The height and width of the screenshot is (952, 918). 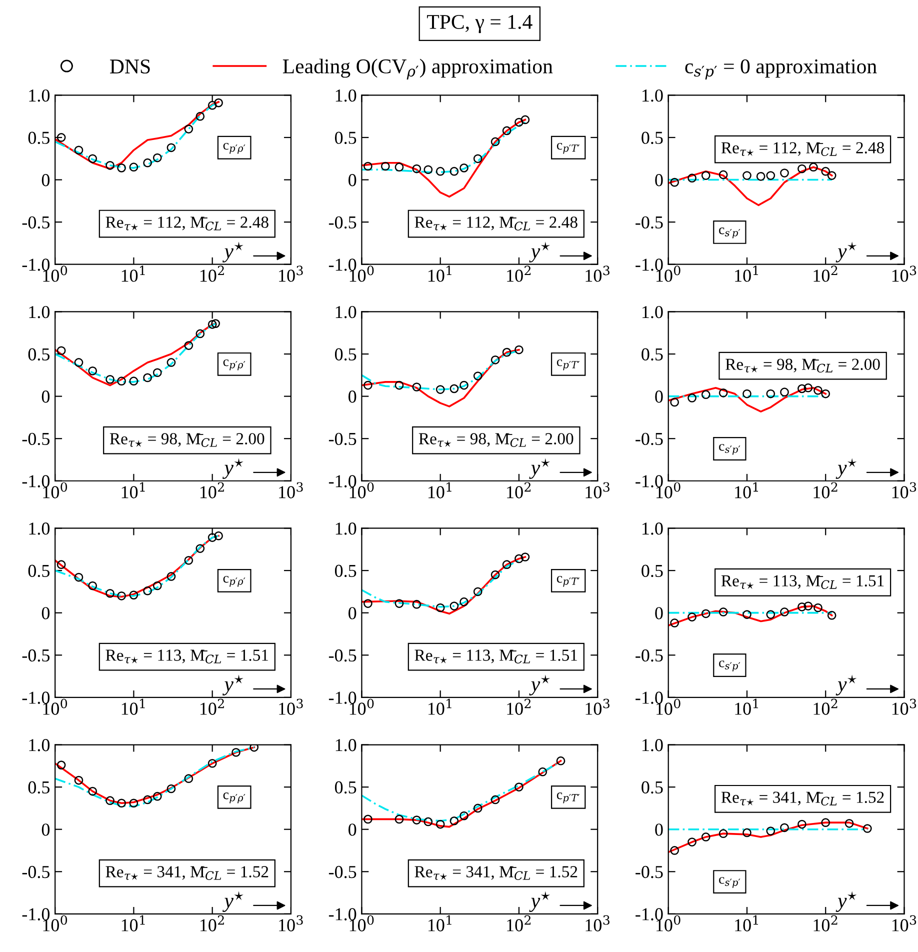 I want to click on chart-title: TPC, γ = 1.4, so click(x=479, y=24).